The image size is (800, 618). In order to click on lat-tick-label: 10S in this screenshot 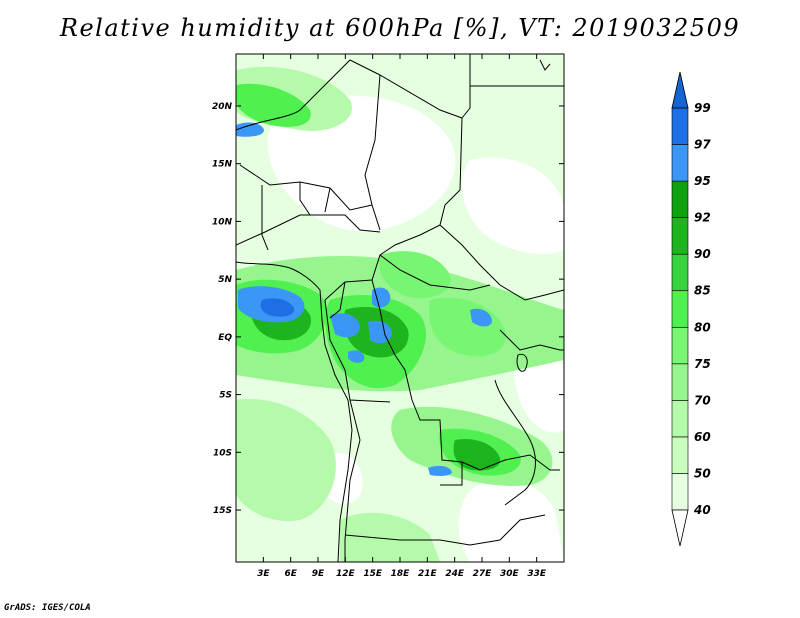, I will do `click(222, 453)`.